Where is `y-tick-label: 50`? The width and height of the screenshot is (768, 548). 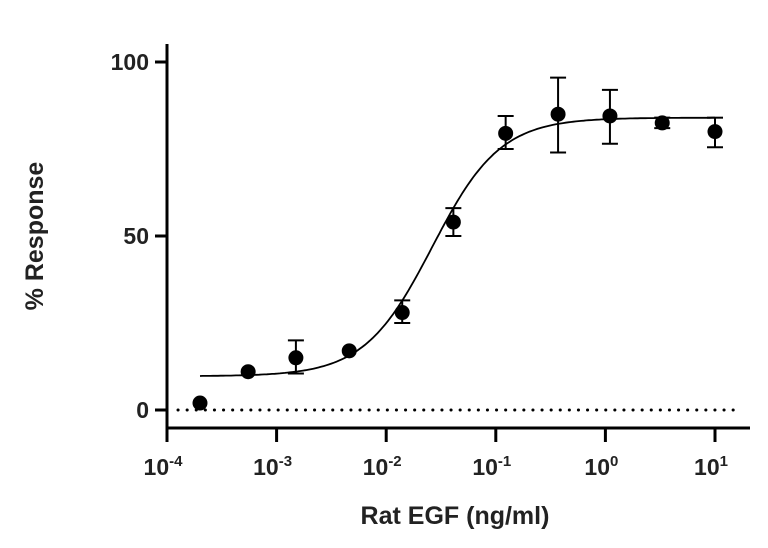 y-tick-label: 50 is located at coordinates (136, 236).